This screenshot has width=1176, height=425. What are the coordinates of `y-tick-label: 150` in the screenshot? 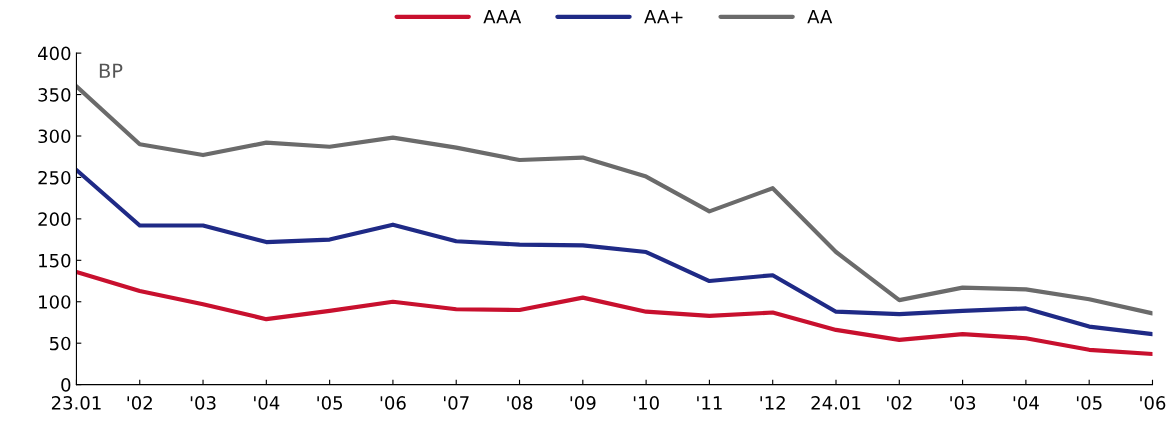 It's located at (55, 260).